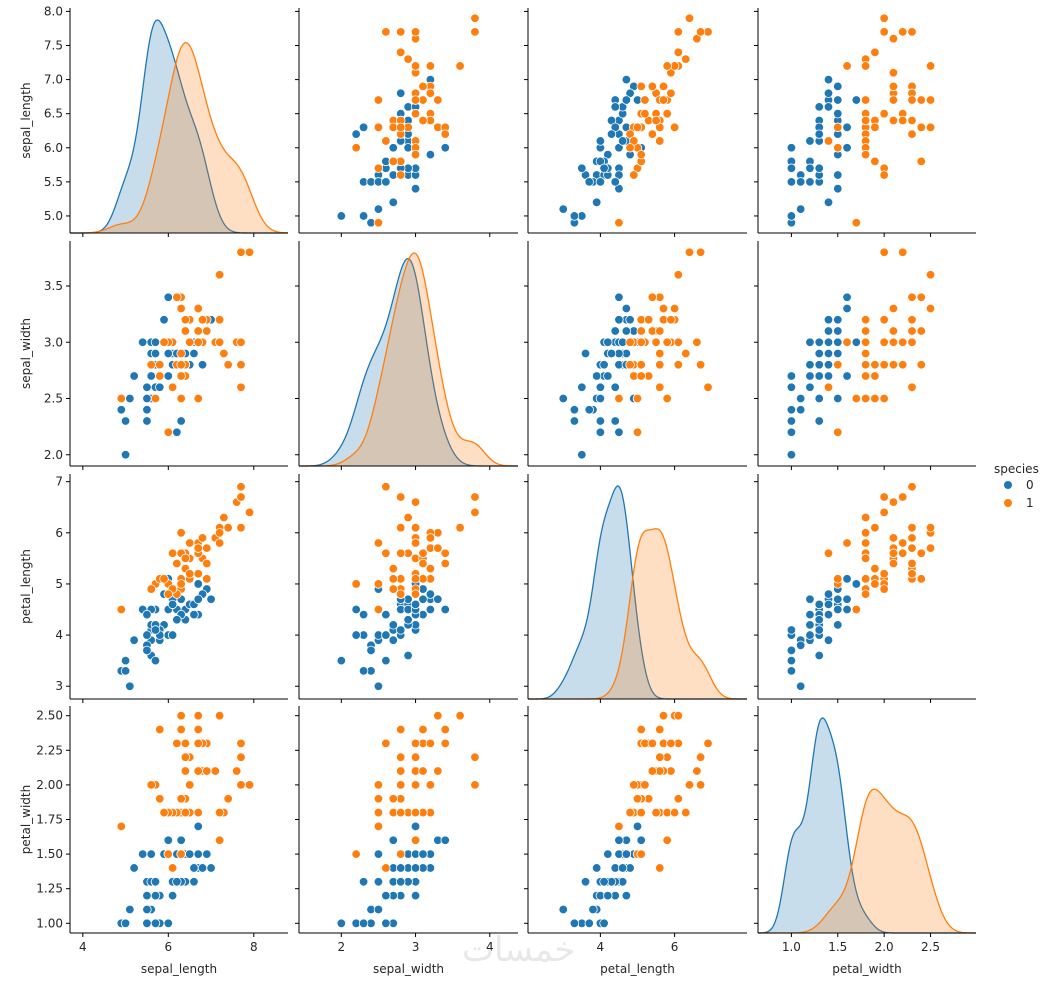  What do you see at coordinates (179, 969) in the screenshot?
I see `x-axis-label-sepal_length: sepal_length` at bounding box center [179, 969].